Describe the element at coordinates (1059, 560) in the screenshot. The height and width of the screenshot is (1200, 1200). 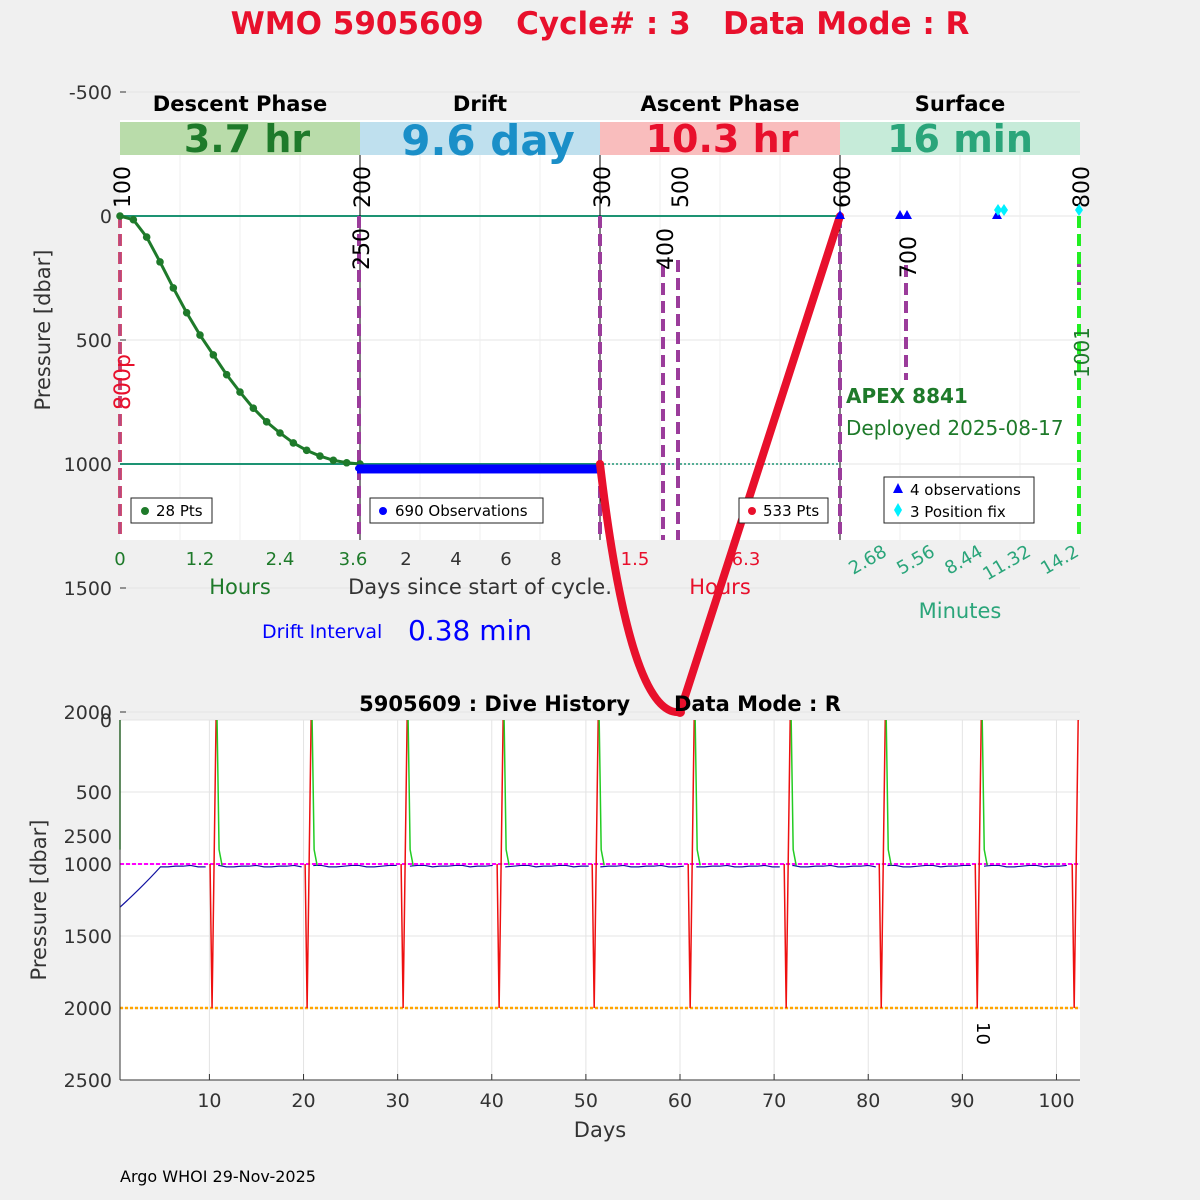
I see `surface-x-tick-label: 14.2` at that location.